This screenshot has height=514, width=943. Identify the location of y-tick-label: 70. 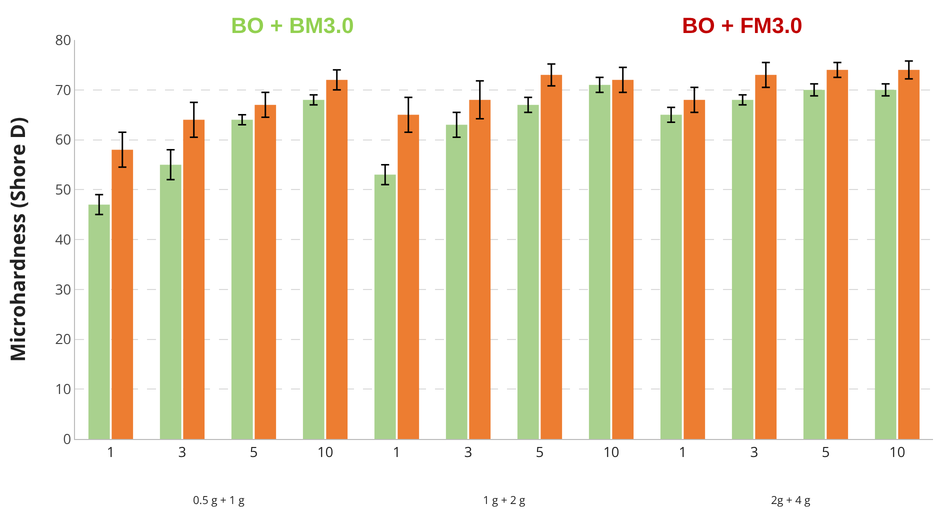
(63, 90).